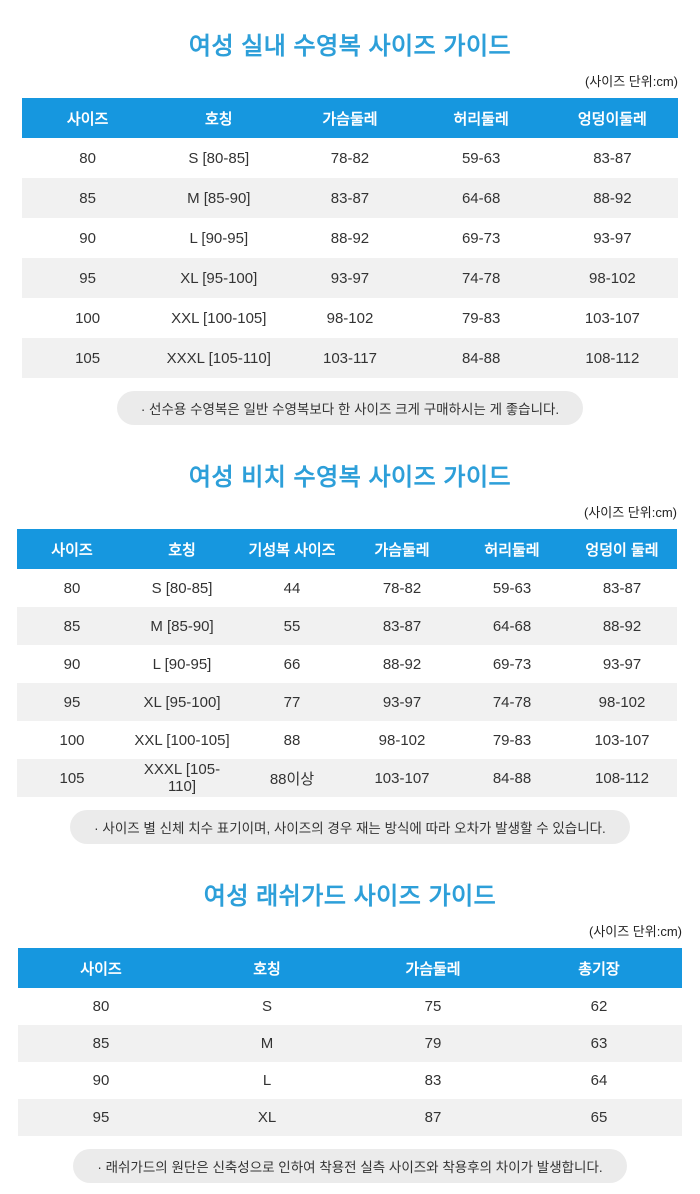 The image size is (700, 1194). Describe the element at coordinates (292, 626) in the screenshot. I see `table-cell: 55` at that location.